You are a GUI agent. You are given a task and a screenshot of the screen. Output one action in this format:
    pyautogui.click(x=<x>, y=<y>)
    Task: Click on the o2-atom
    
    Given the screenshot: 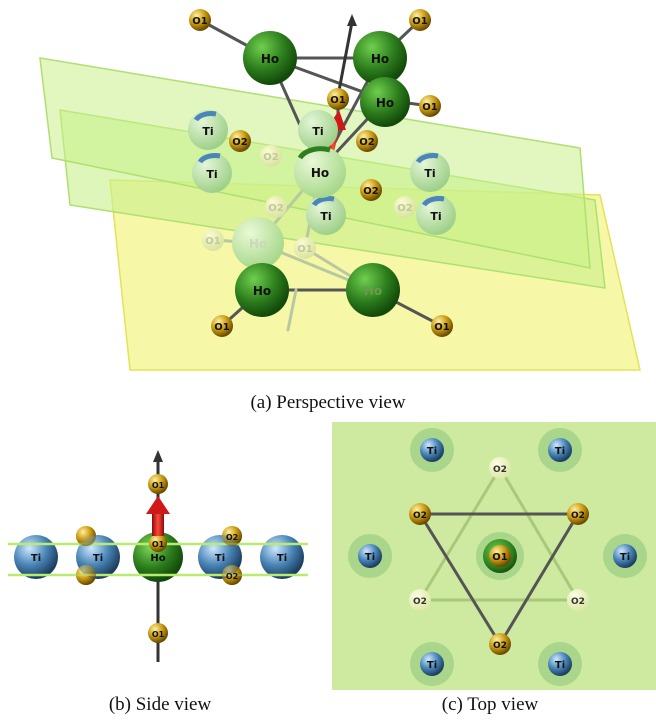 What is the action you would take?
    pyautogui.click(x=86, y=575)
    